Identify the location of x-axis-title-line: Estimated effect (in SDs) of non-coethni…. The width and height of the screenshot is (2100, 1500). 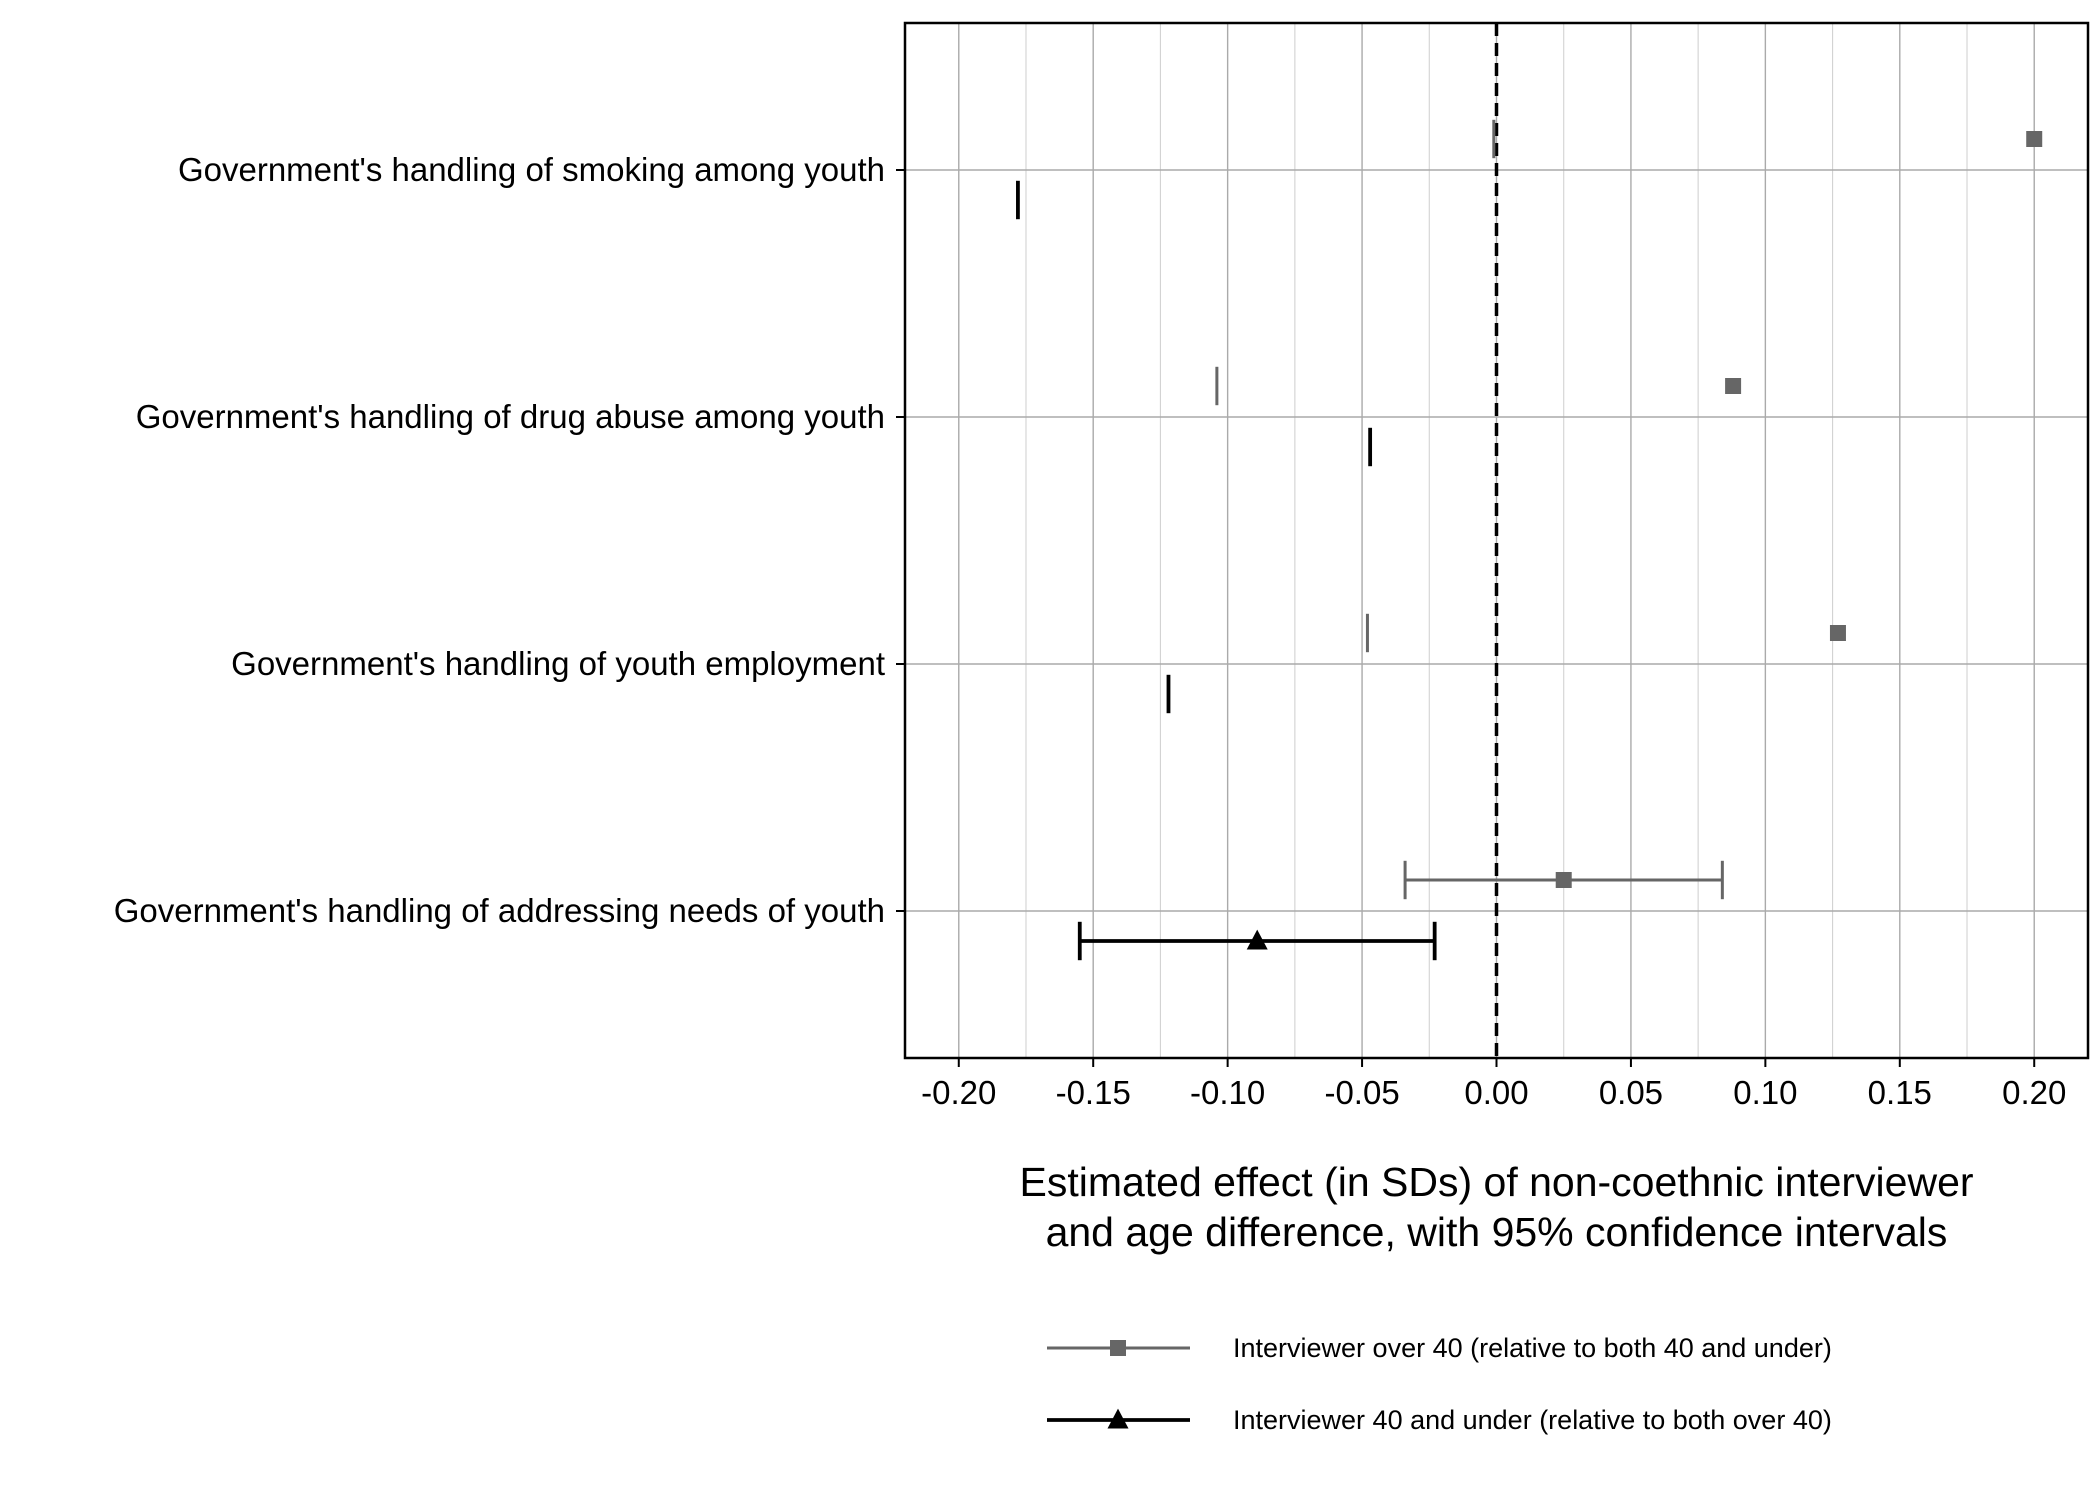
(1496, 1182).